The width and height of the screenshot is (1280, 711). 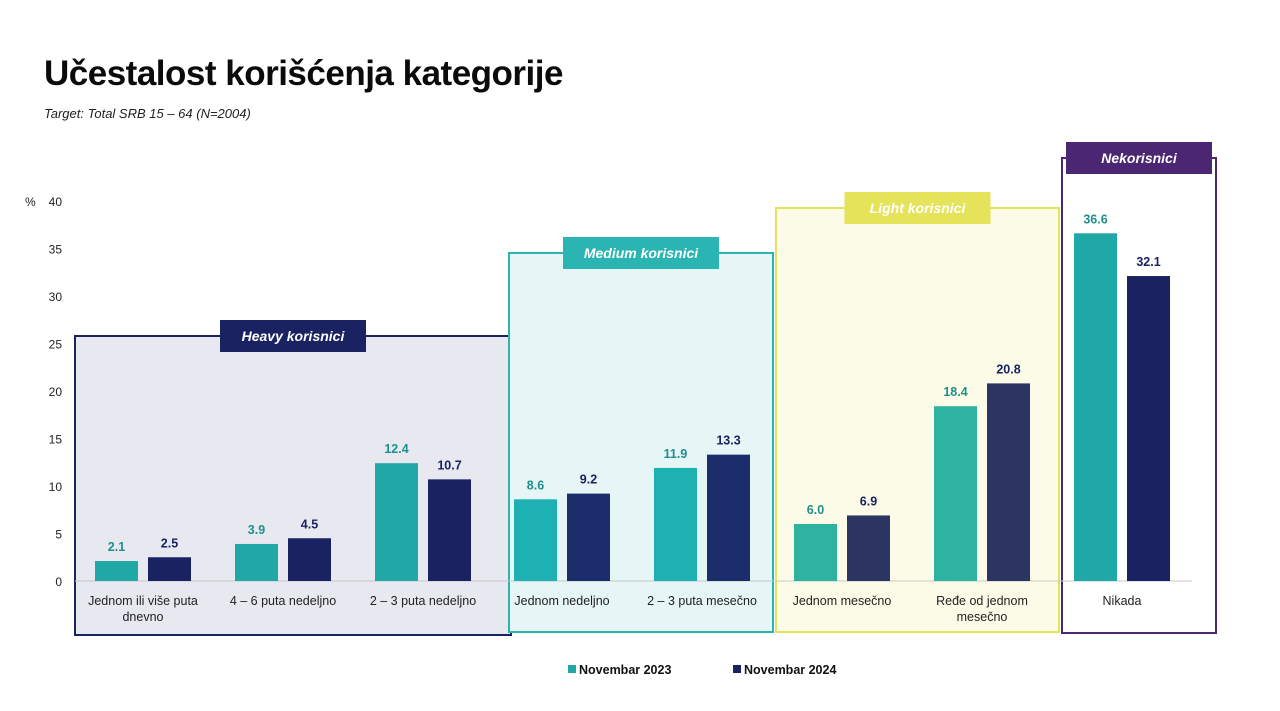 I want to click on group-label-heavy: Heavy korisnici, so click(x=294, y=336).